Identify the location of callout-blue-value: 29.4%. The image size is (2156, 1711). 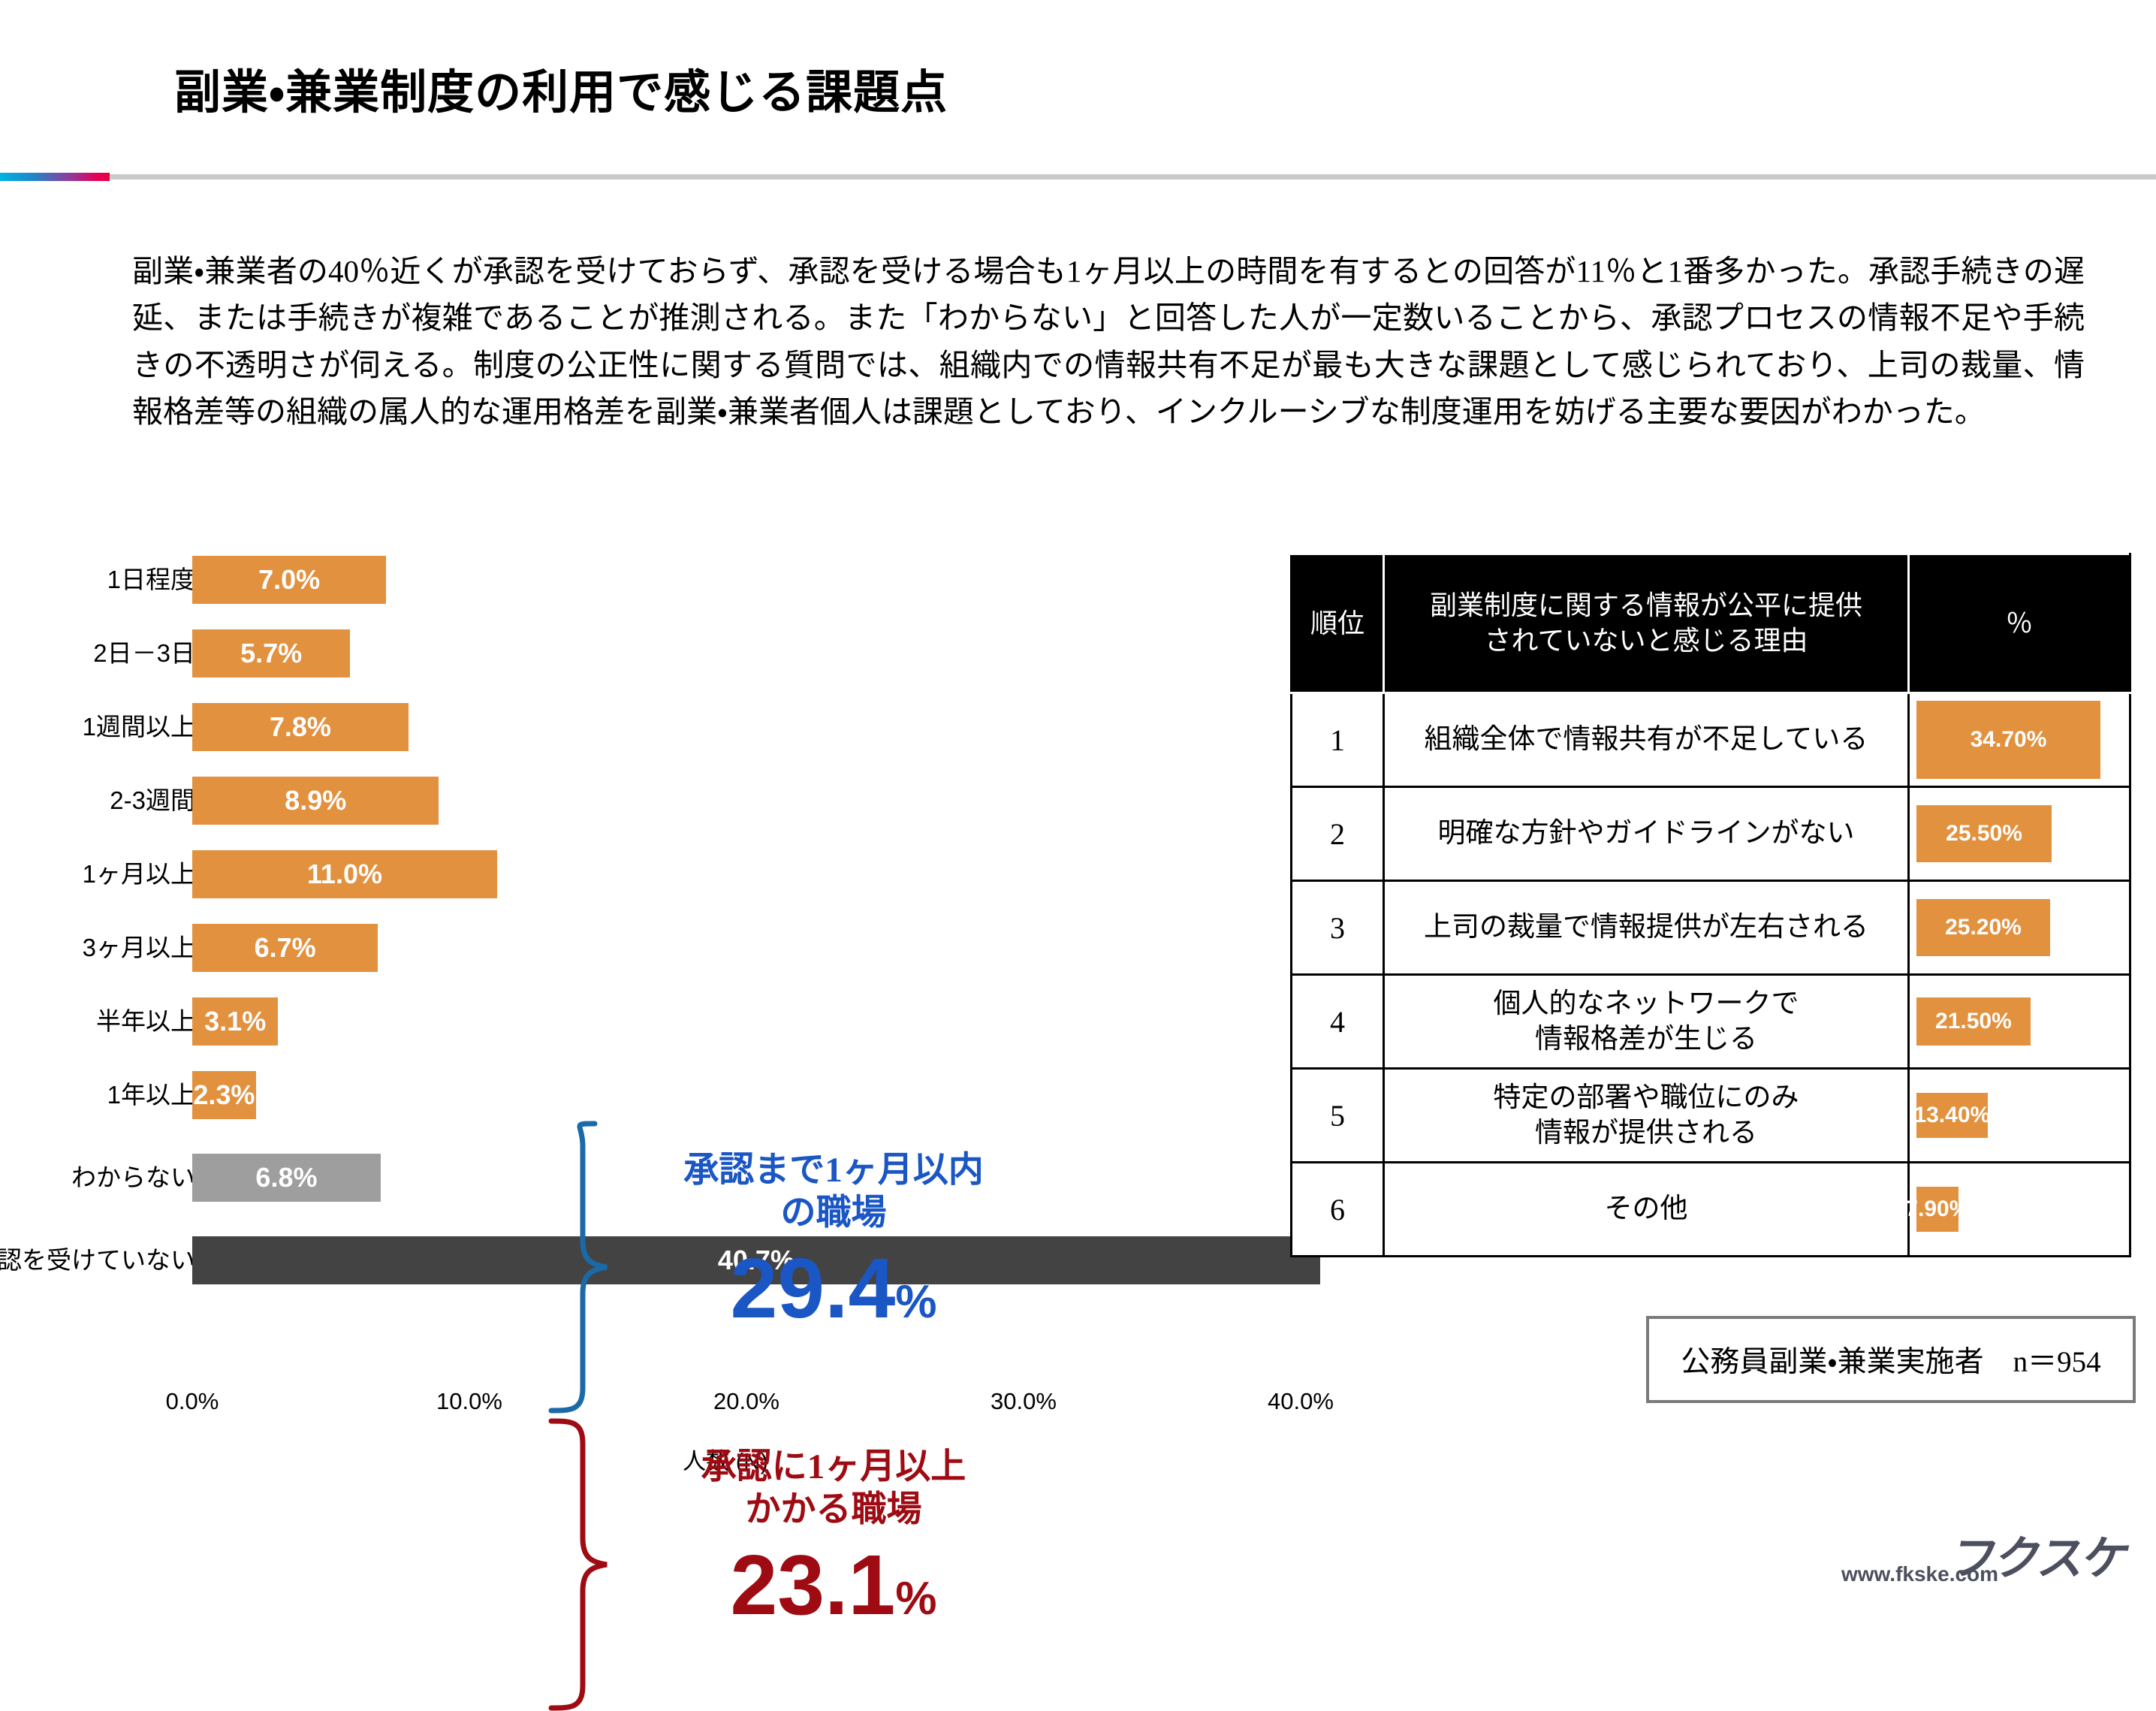
(833, 1288).